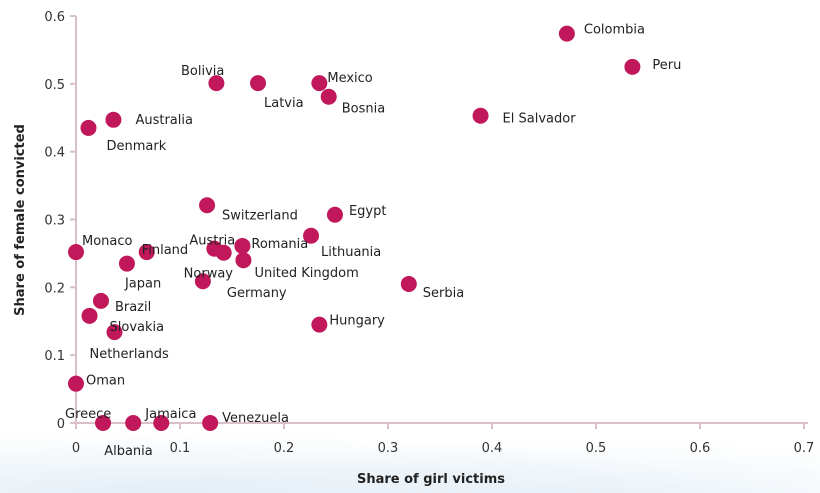 The image size is (820, 493). I want to click on point-label: Lithuania, so click(351, 252).